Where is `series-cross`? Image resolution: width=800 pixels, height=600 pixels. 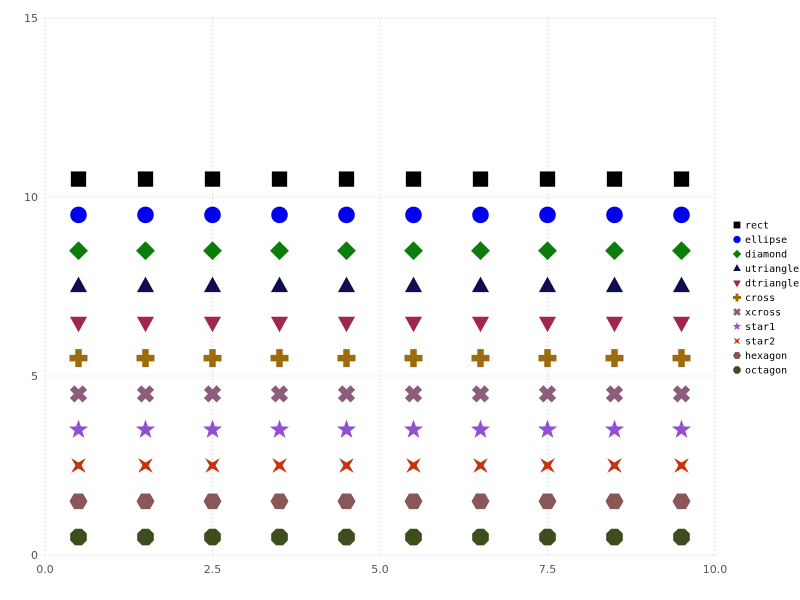
series-cross is located at coordinates (380, 358).